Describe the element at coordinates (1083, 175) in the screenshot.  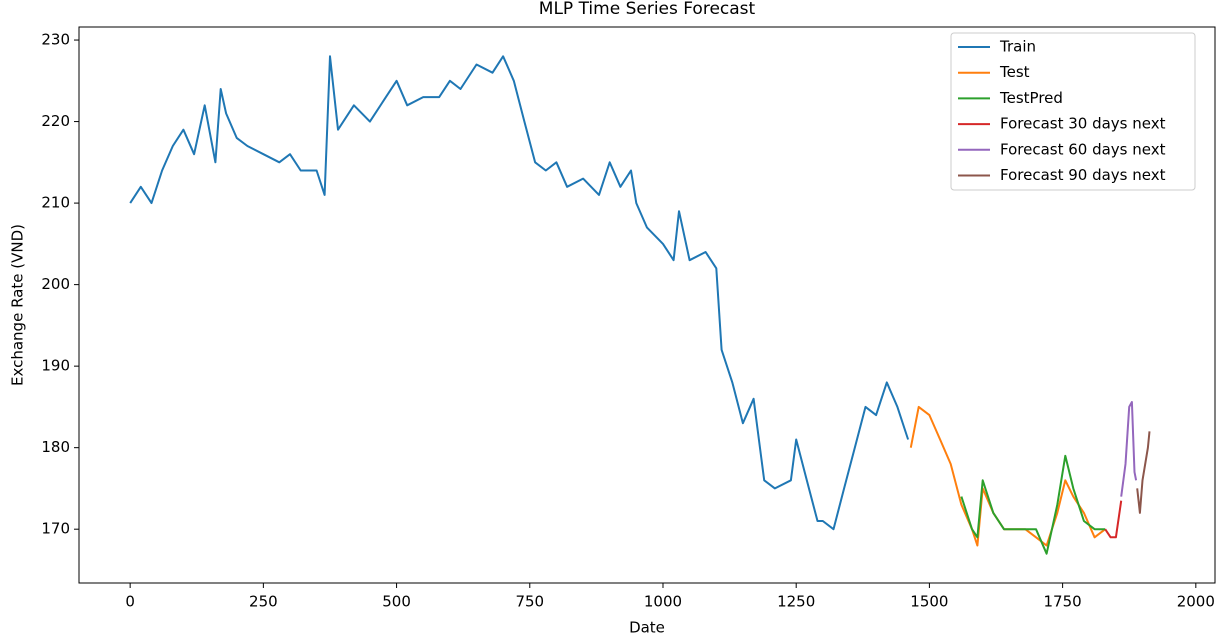
I see `legend-label: Forecast 90 days next` at that location.